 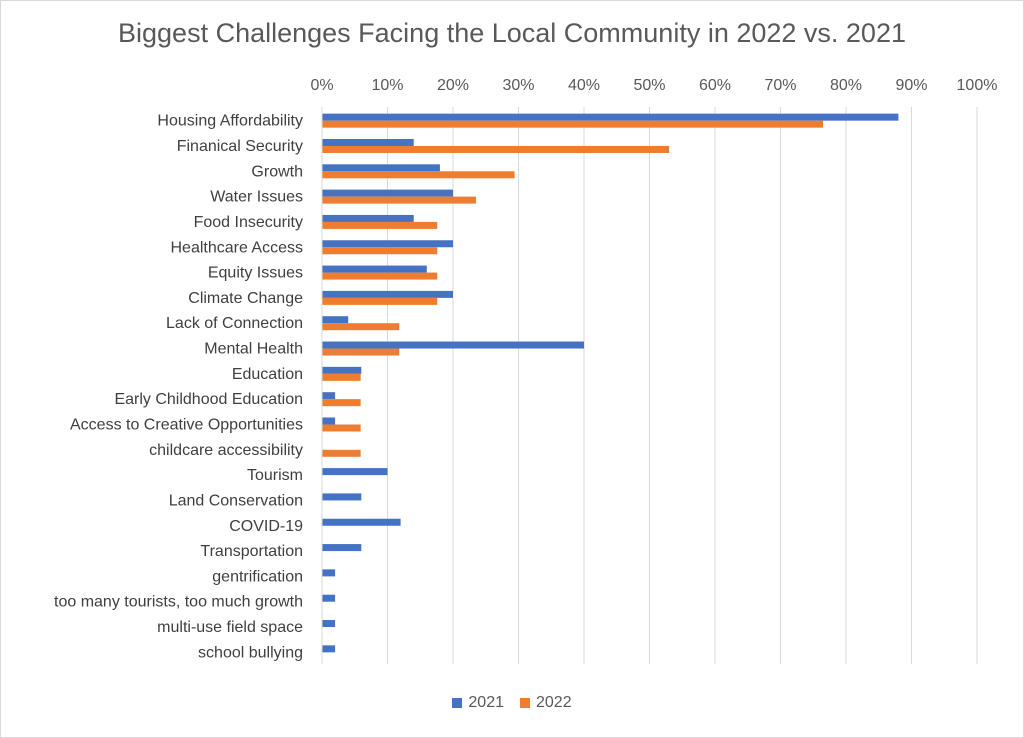 What do you see at coordinates (525, 703) in the screenshot?
I see `legend-swatch-2022` at bounding box center [525, 703].